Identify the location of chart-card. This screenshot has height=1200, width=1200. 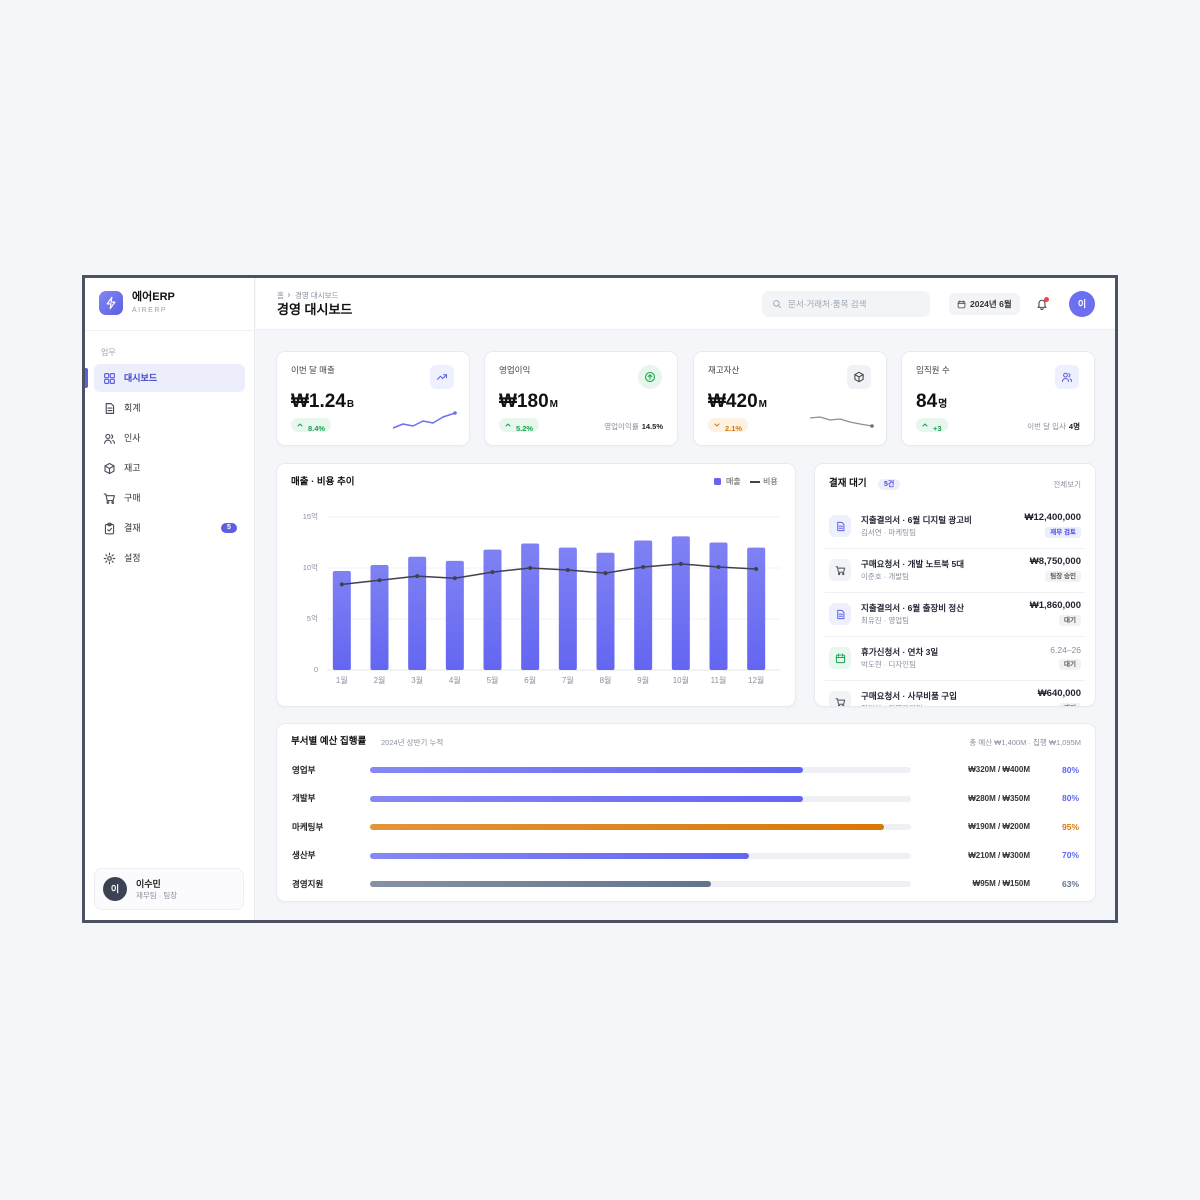
(536, 585).